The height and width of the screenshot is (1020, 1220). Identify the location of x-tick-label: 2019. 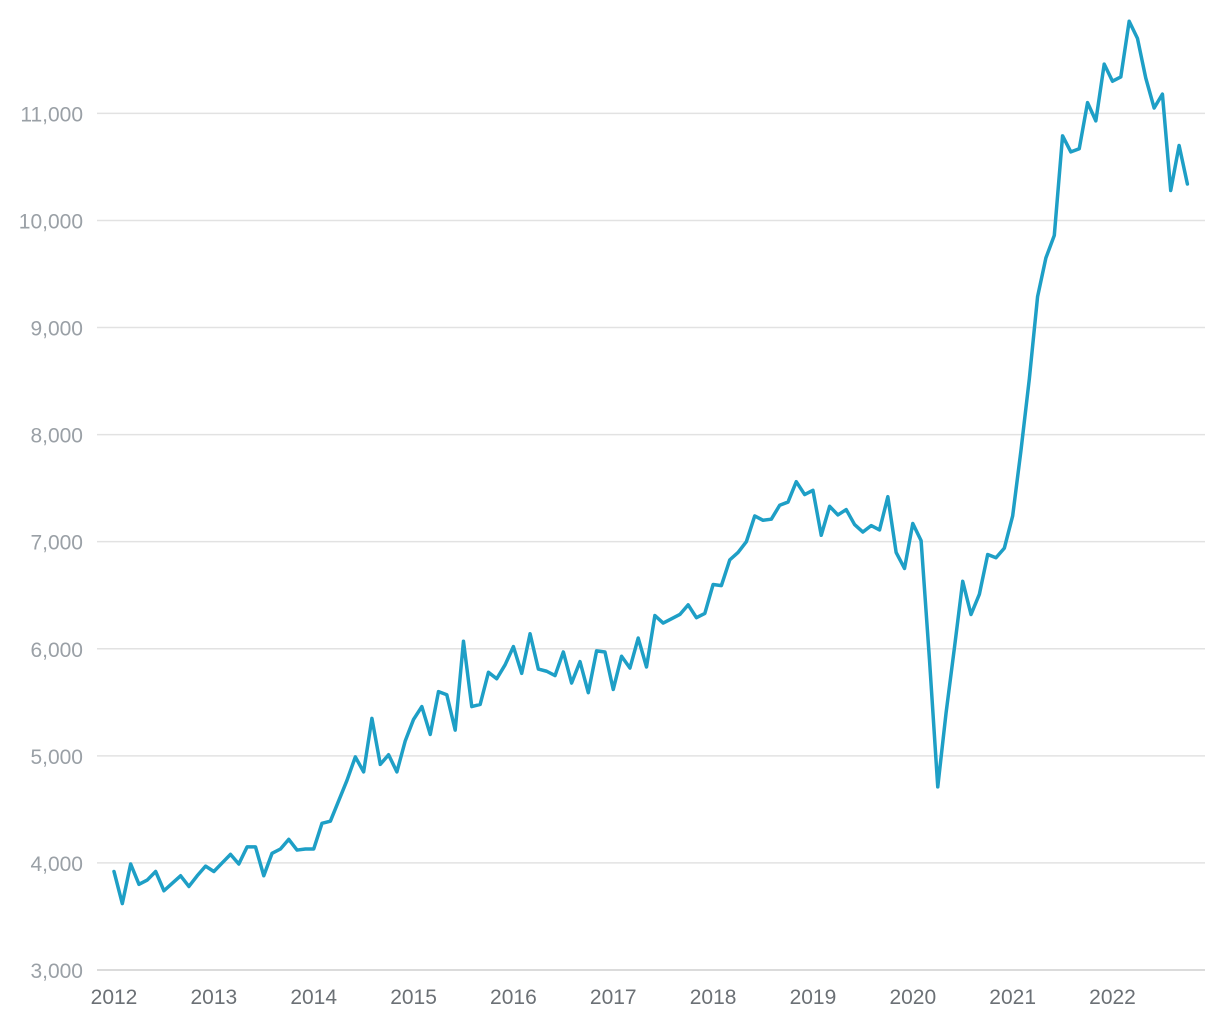
(813, 997).